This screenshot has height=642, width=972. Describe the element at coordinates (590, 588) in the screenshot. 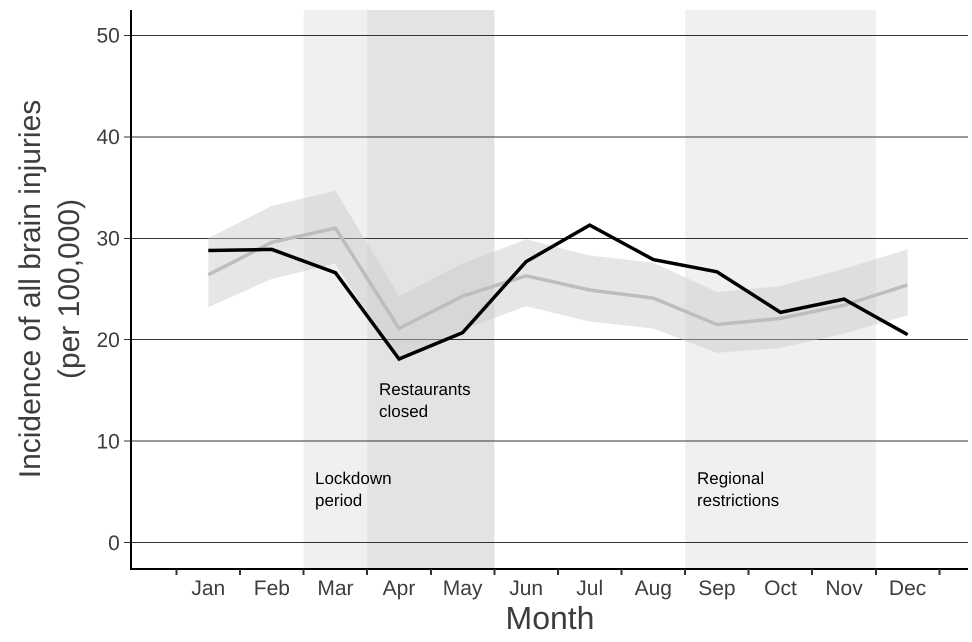

I see `x-tick-label: Jul` at that location.